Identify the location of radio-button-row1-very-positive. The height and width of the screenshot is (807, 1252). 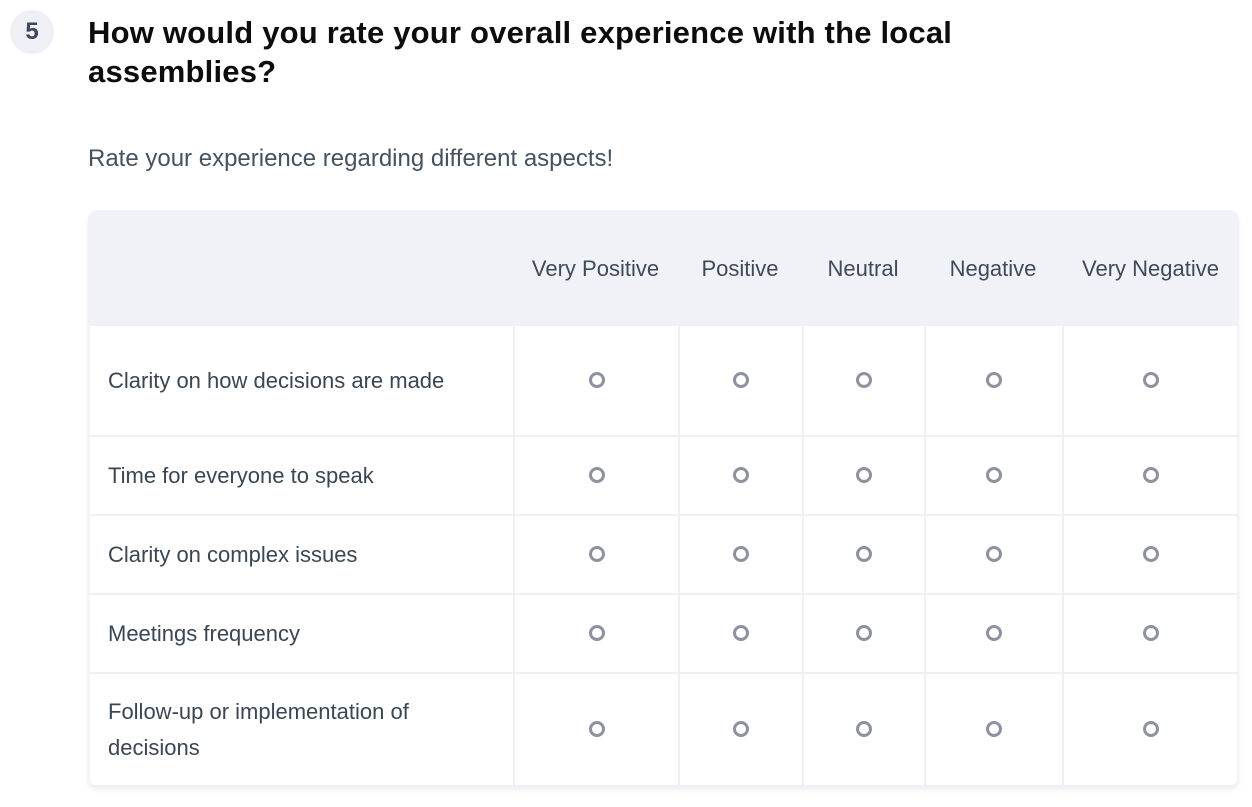
(596, 475).